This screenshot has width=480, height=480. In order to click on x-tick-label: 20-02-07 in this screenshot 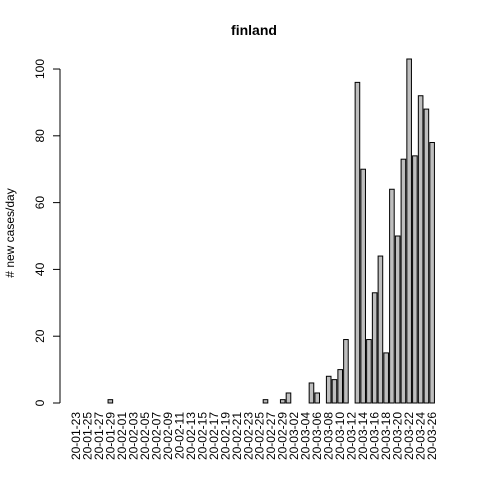, I will do `click(156, 436)`.